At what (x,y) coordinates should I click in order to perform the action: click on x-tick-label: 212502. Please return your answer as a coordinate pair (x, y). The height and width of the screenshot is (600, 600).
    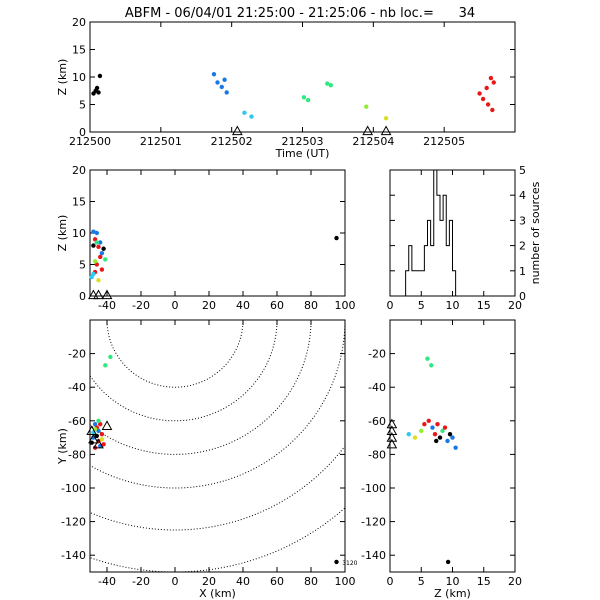
    Looking at the image, I should click on (232, 141).